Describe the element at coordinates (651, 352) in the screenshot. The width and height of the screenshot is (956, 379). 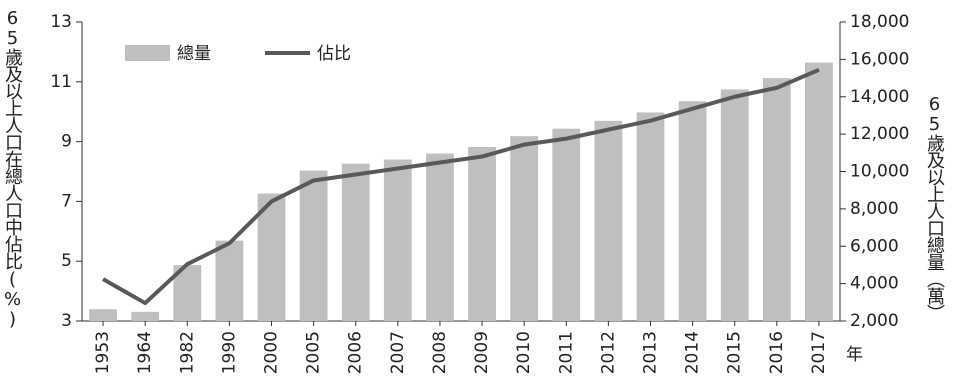
I see `x-tick-label: 2013` at that location.